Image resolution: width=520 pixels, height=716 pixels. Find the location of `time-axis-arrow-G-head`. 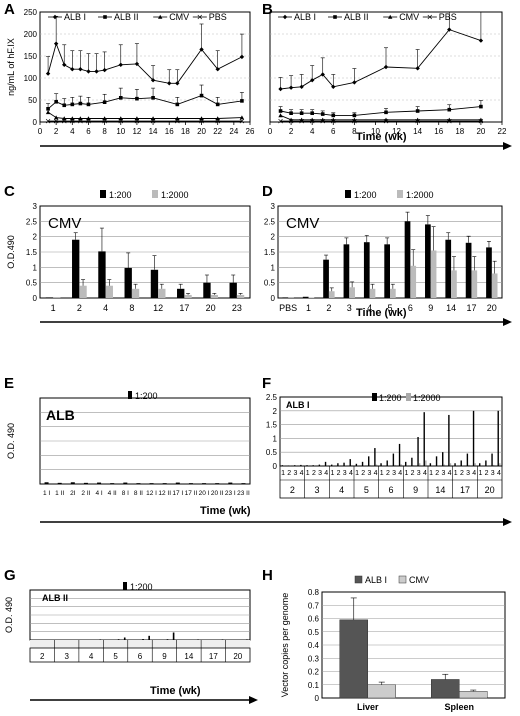

time-axis-arrow-G-head is located at coordinates (253, 700).